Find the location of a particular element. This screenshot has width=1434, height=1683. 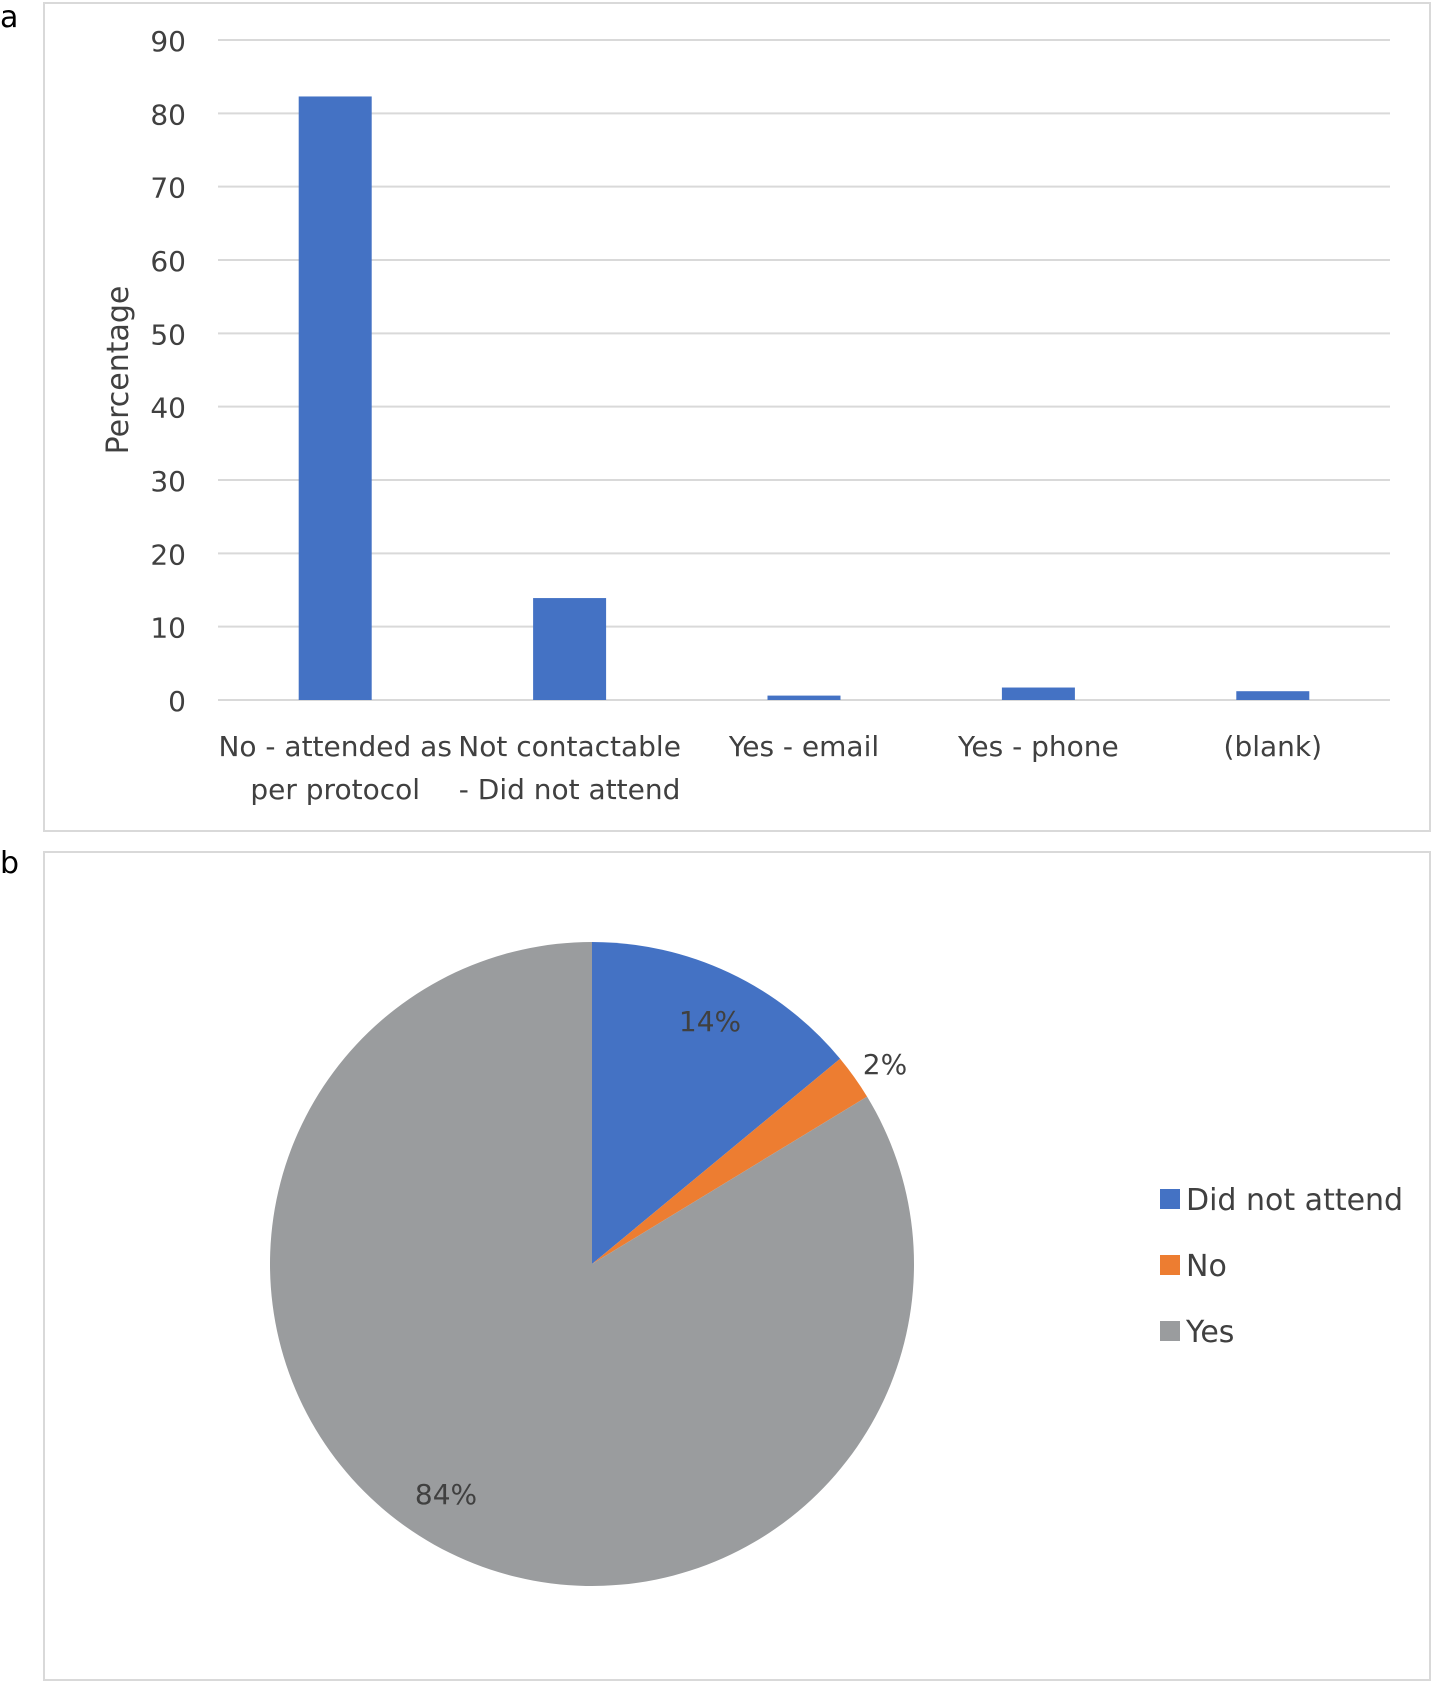

legend-entry: Did not attend is located at coordinates (1294, 1200).